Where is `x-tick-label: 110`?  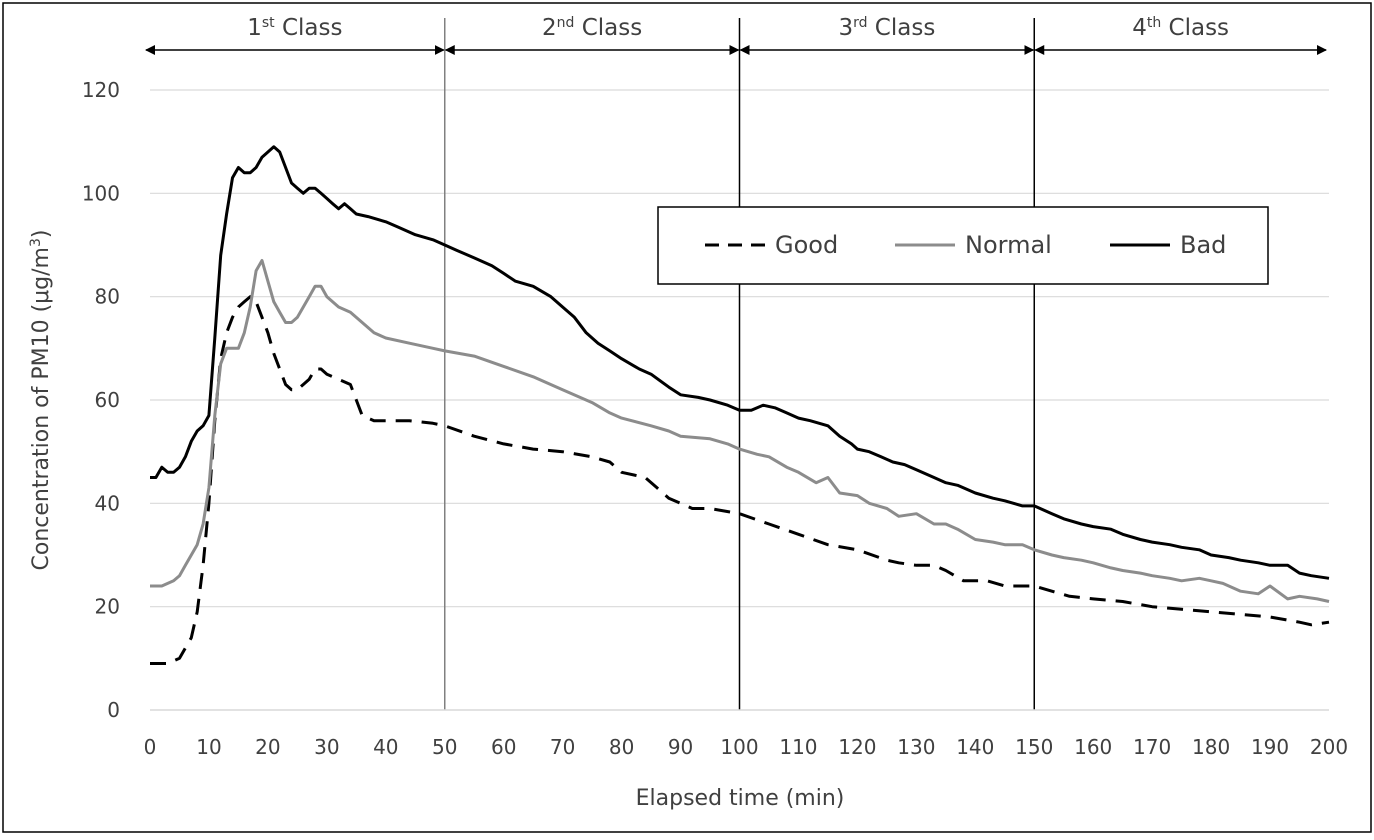
x-tick-label: 110 is located at coordinates (798, 747).